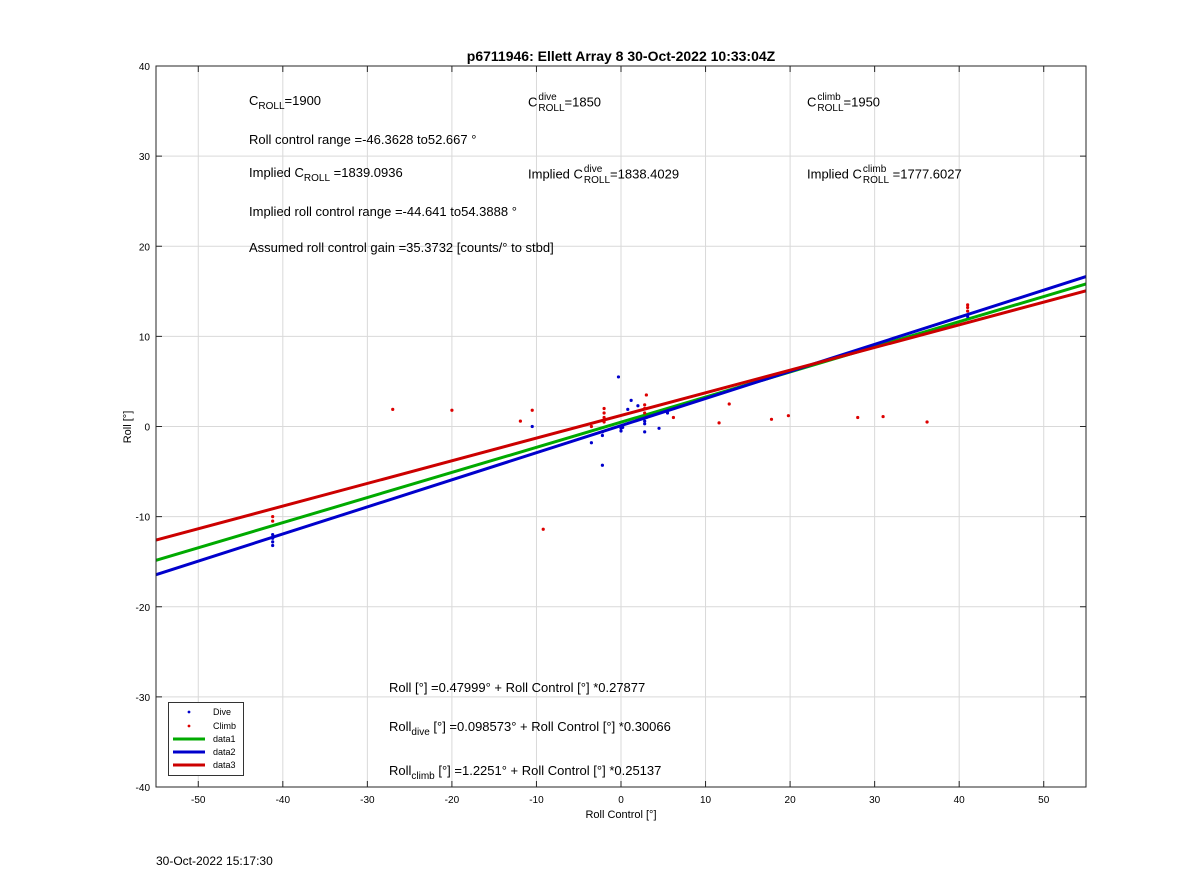 The width and height of the screenshot is (1200, 885). What do you see at coordinates (189, 752) in the screenshot?
I see `data2-line-icon` at bounding box center [189, 752].